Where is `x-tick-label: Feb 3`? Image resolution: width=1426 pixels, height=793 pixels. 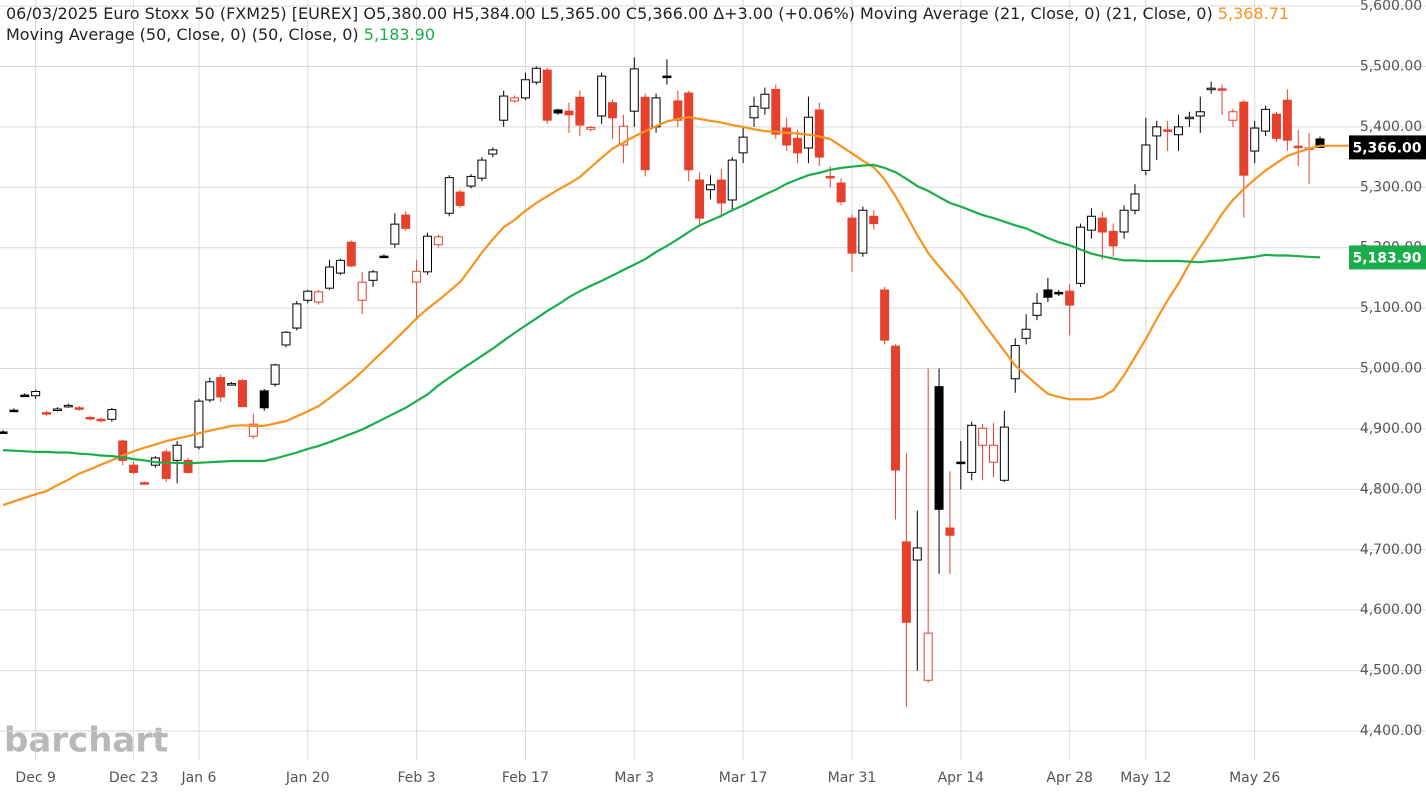
x-tick-label: Feb 3 is located at coordinates (417, 778).